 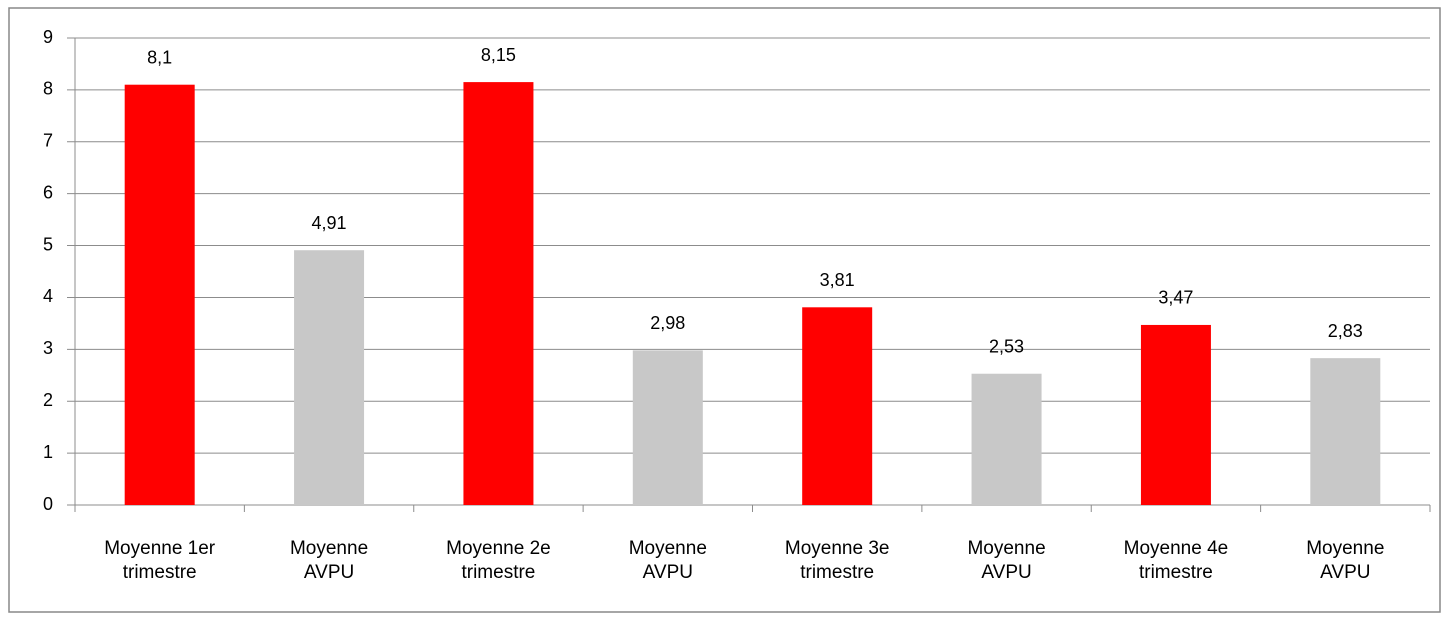 I want to click on x-tick-label: Moyenne 1er trimestre, so click(x=160, y=560).